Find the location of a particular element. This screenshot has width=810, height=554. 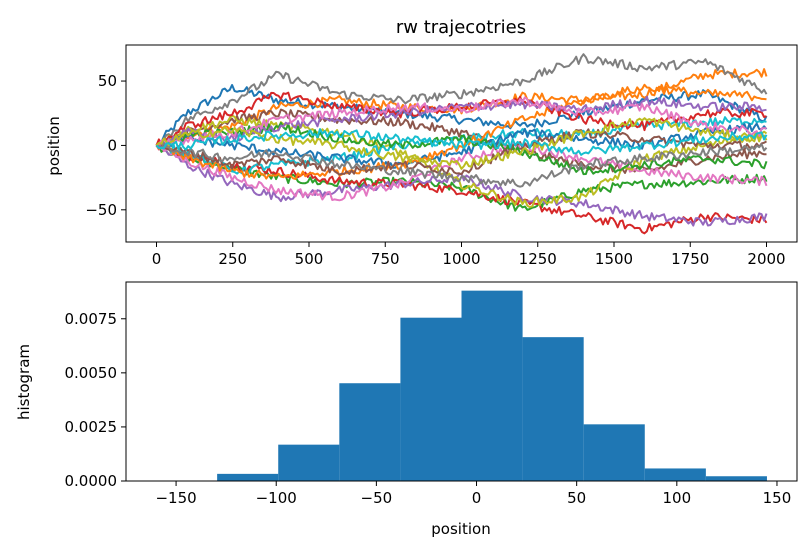

bottom-y-axis-label: histogram is located at coordinates (24, 382).